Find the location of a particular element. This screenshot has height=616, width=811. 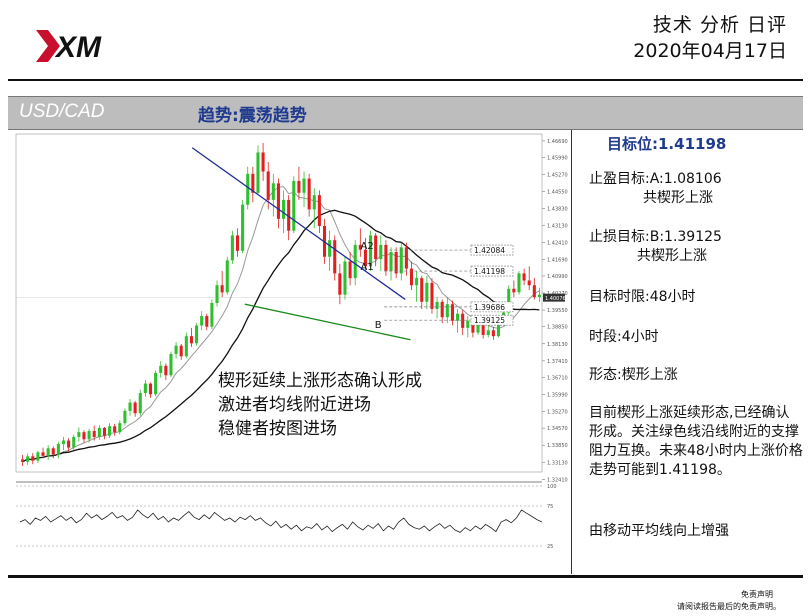

y-tick-label: 1.43830 is located at coordinates (557, 210).